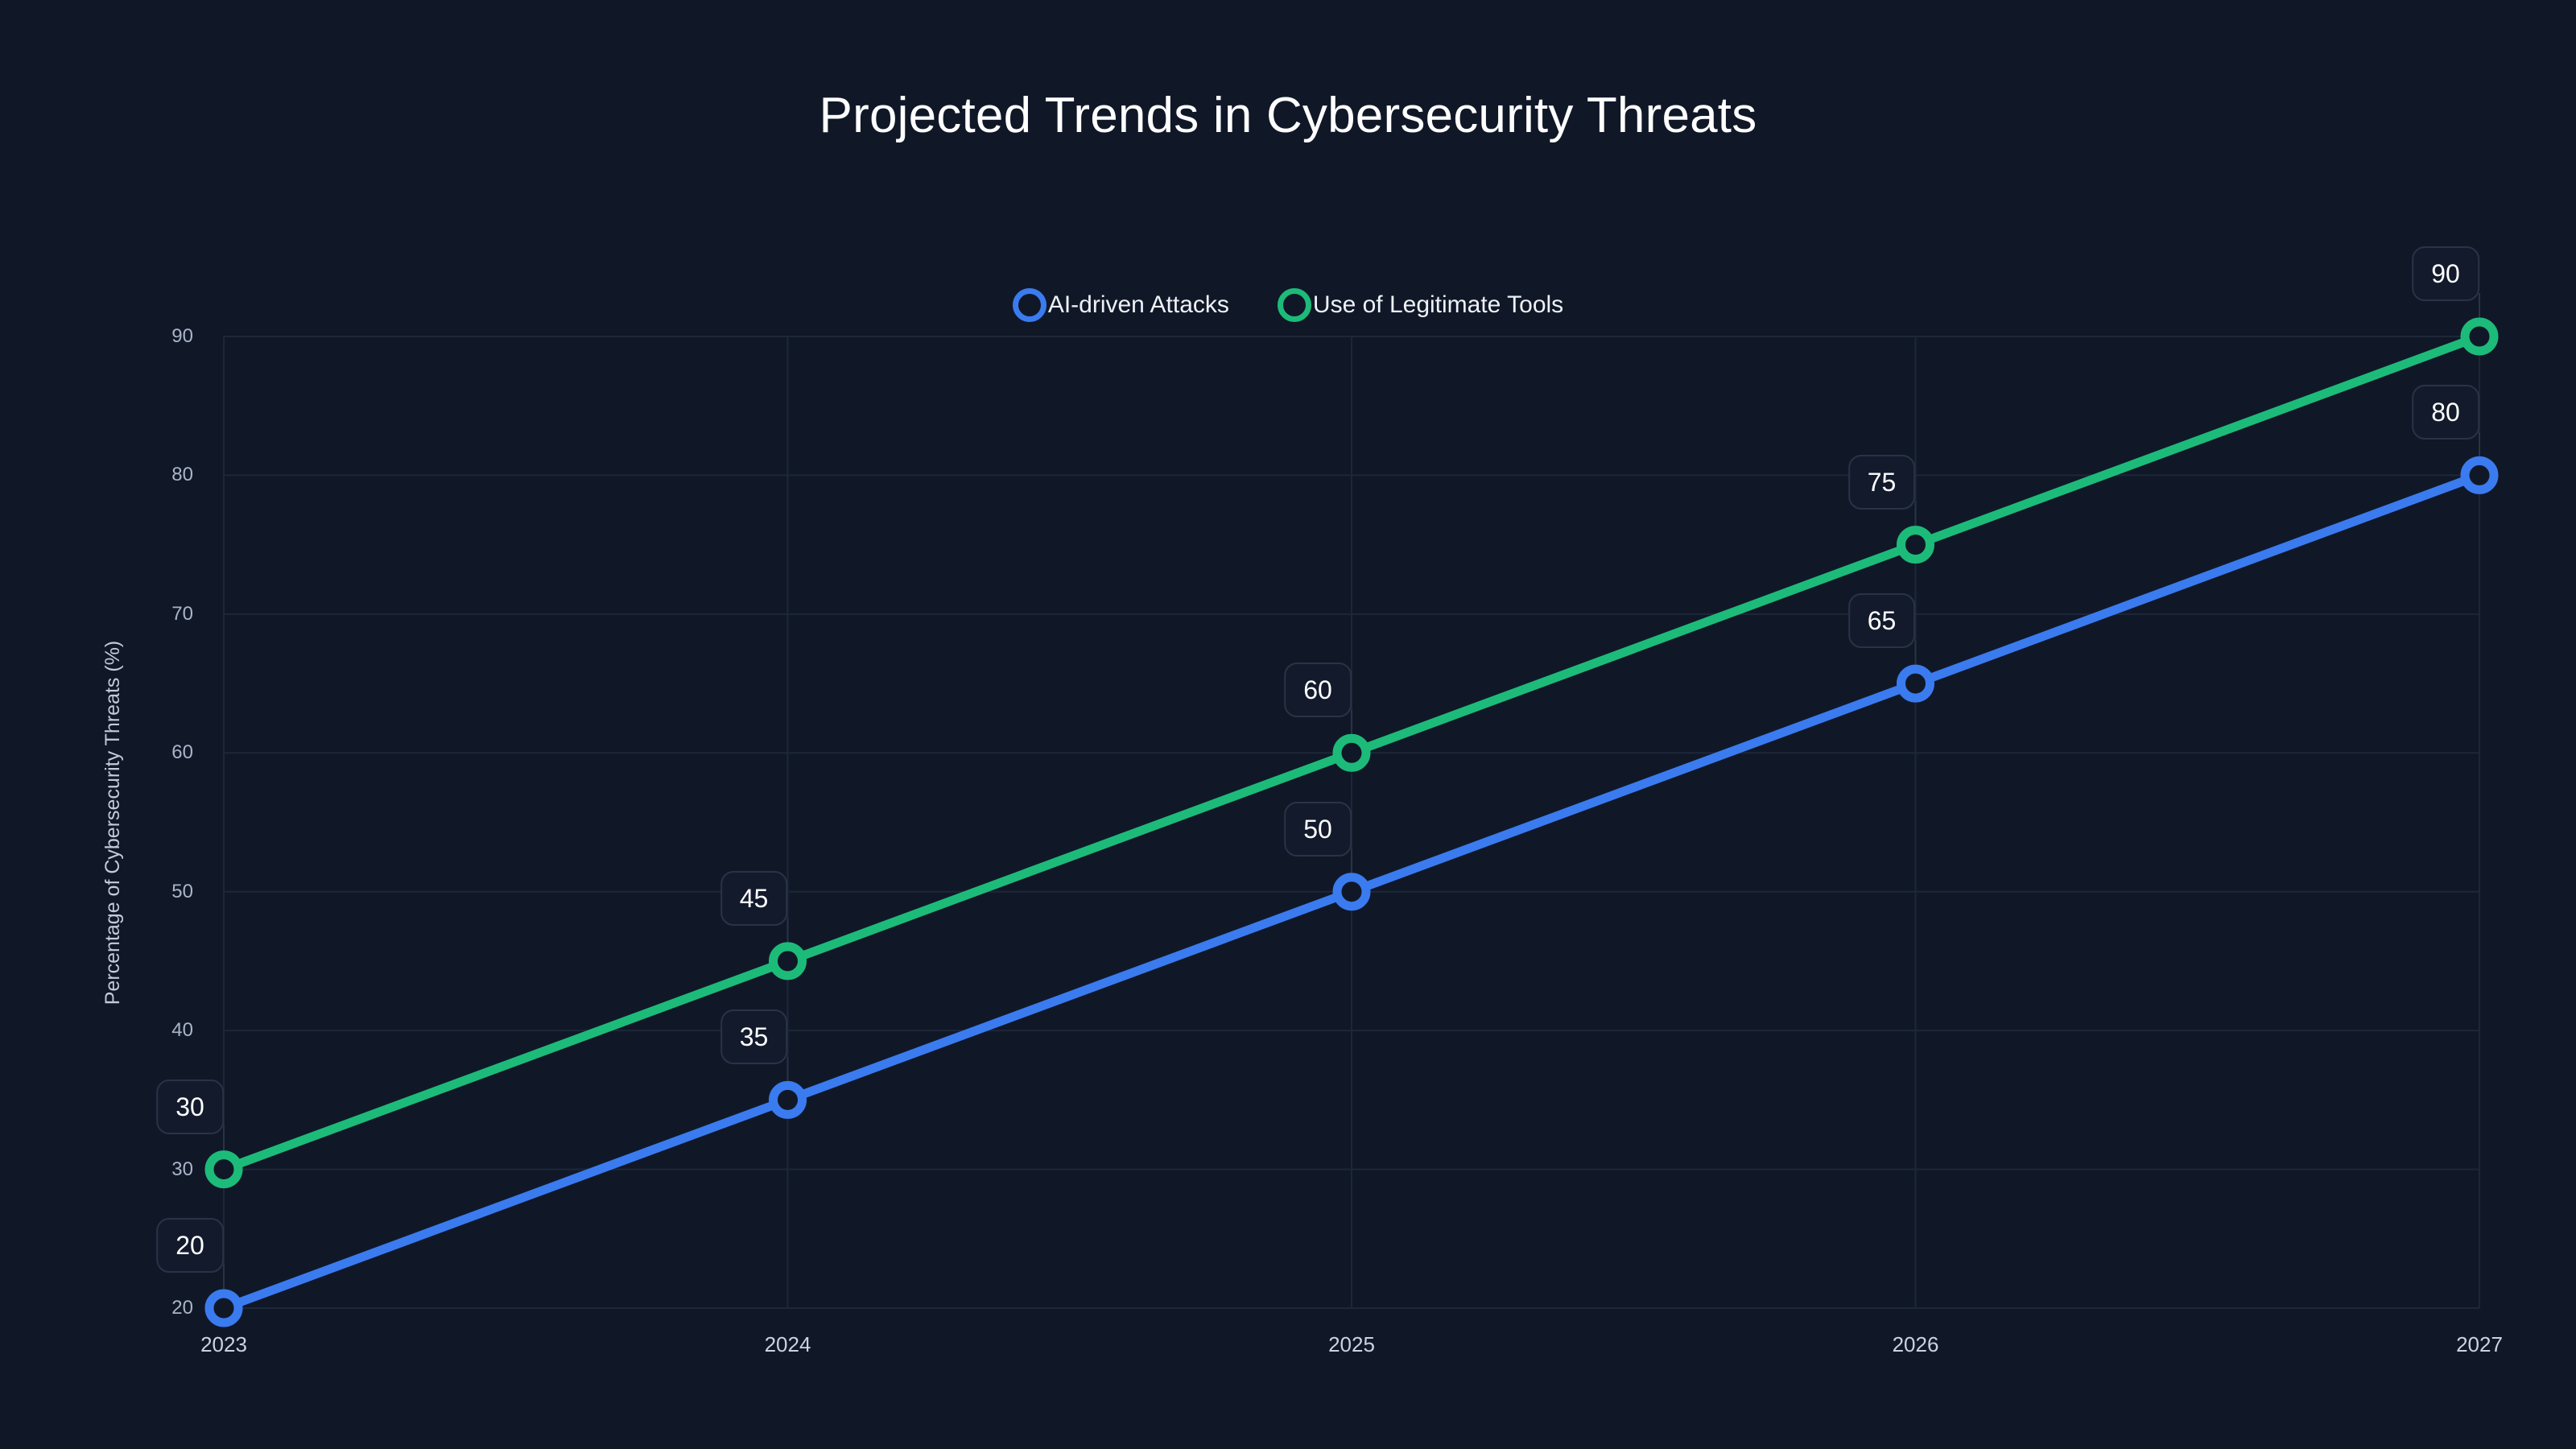 This screenshot has height=1449, width=2576. I want to click on data-point-label: 65, so click(1881, 621).